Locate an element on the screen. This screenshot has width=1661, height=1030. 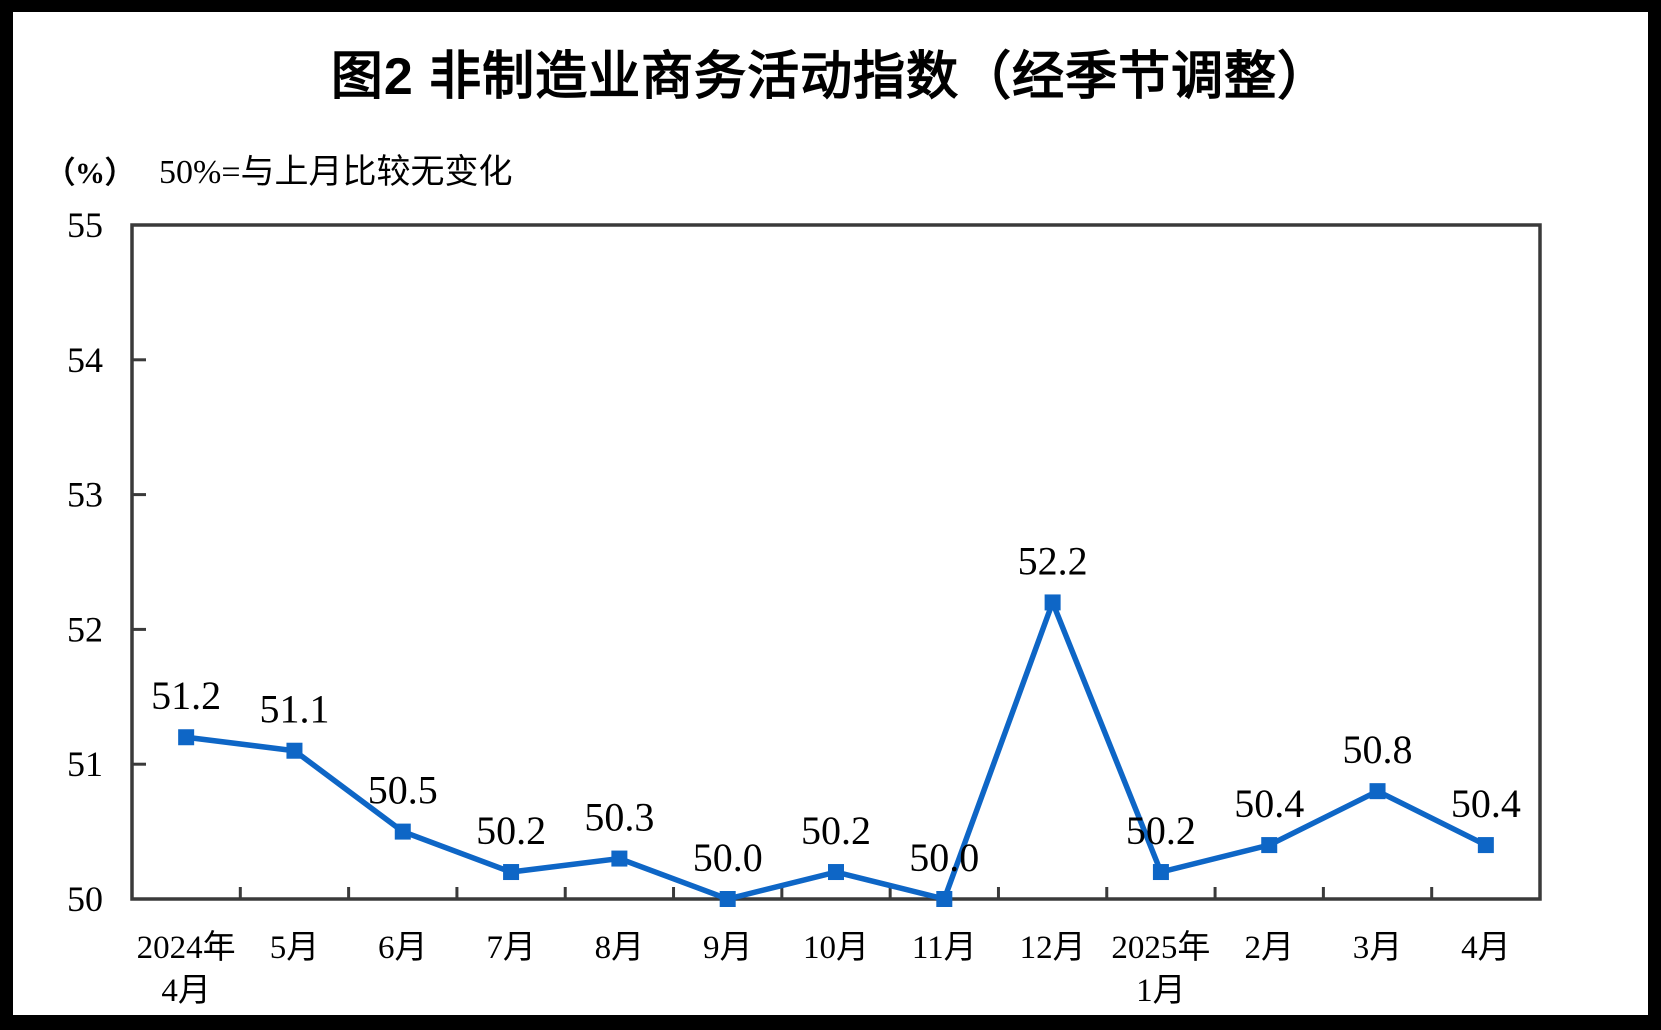
x-axis-sublabel: 4月 is located at coordinates (186, 991).